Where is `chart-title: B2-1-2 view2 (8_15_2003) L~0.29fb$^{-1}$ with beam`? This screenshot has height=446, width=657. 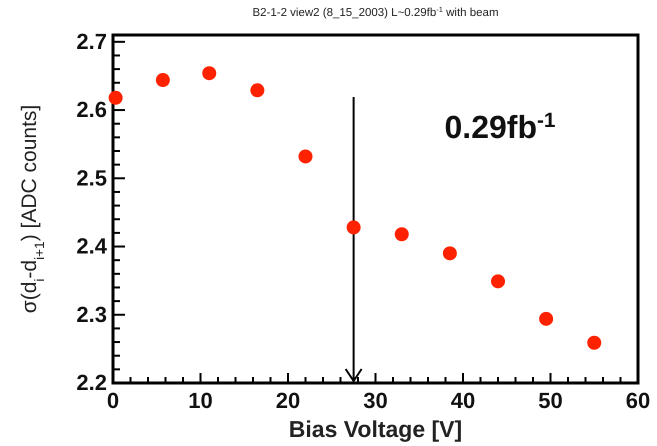
chart-title: B2-1-2 view2 (8_15_2003) L~0.29fb$^{-1}$ with beam is located at coordinates (375, 11).